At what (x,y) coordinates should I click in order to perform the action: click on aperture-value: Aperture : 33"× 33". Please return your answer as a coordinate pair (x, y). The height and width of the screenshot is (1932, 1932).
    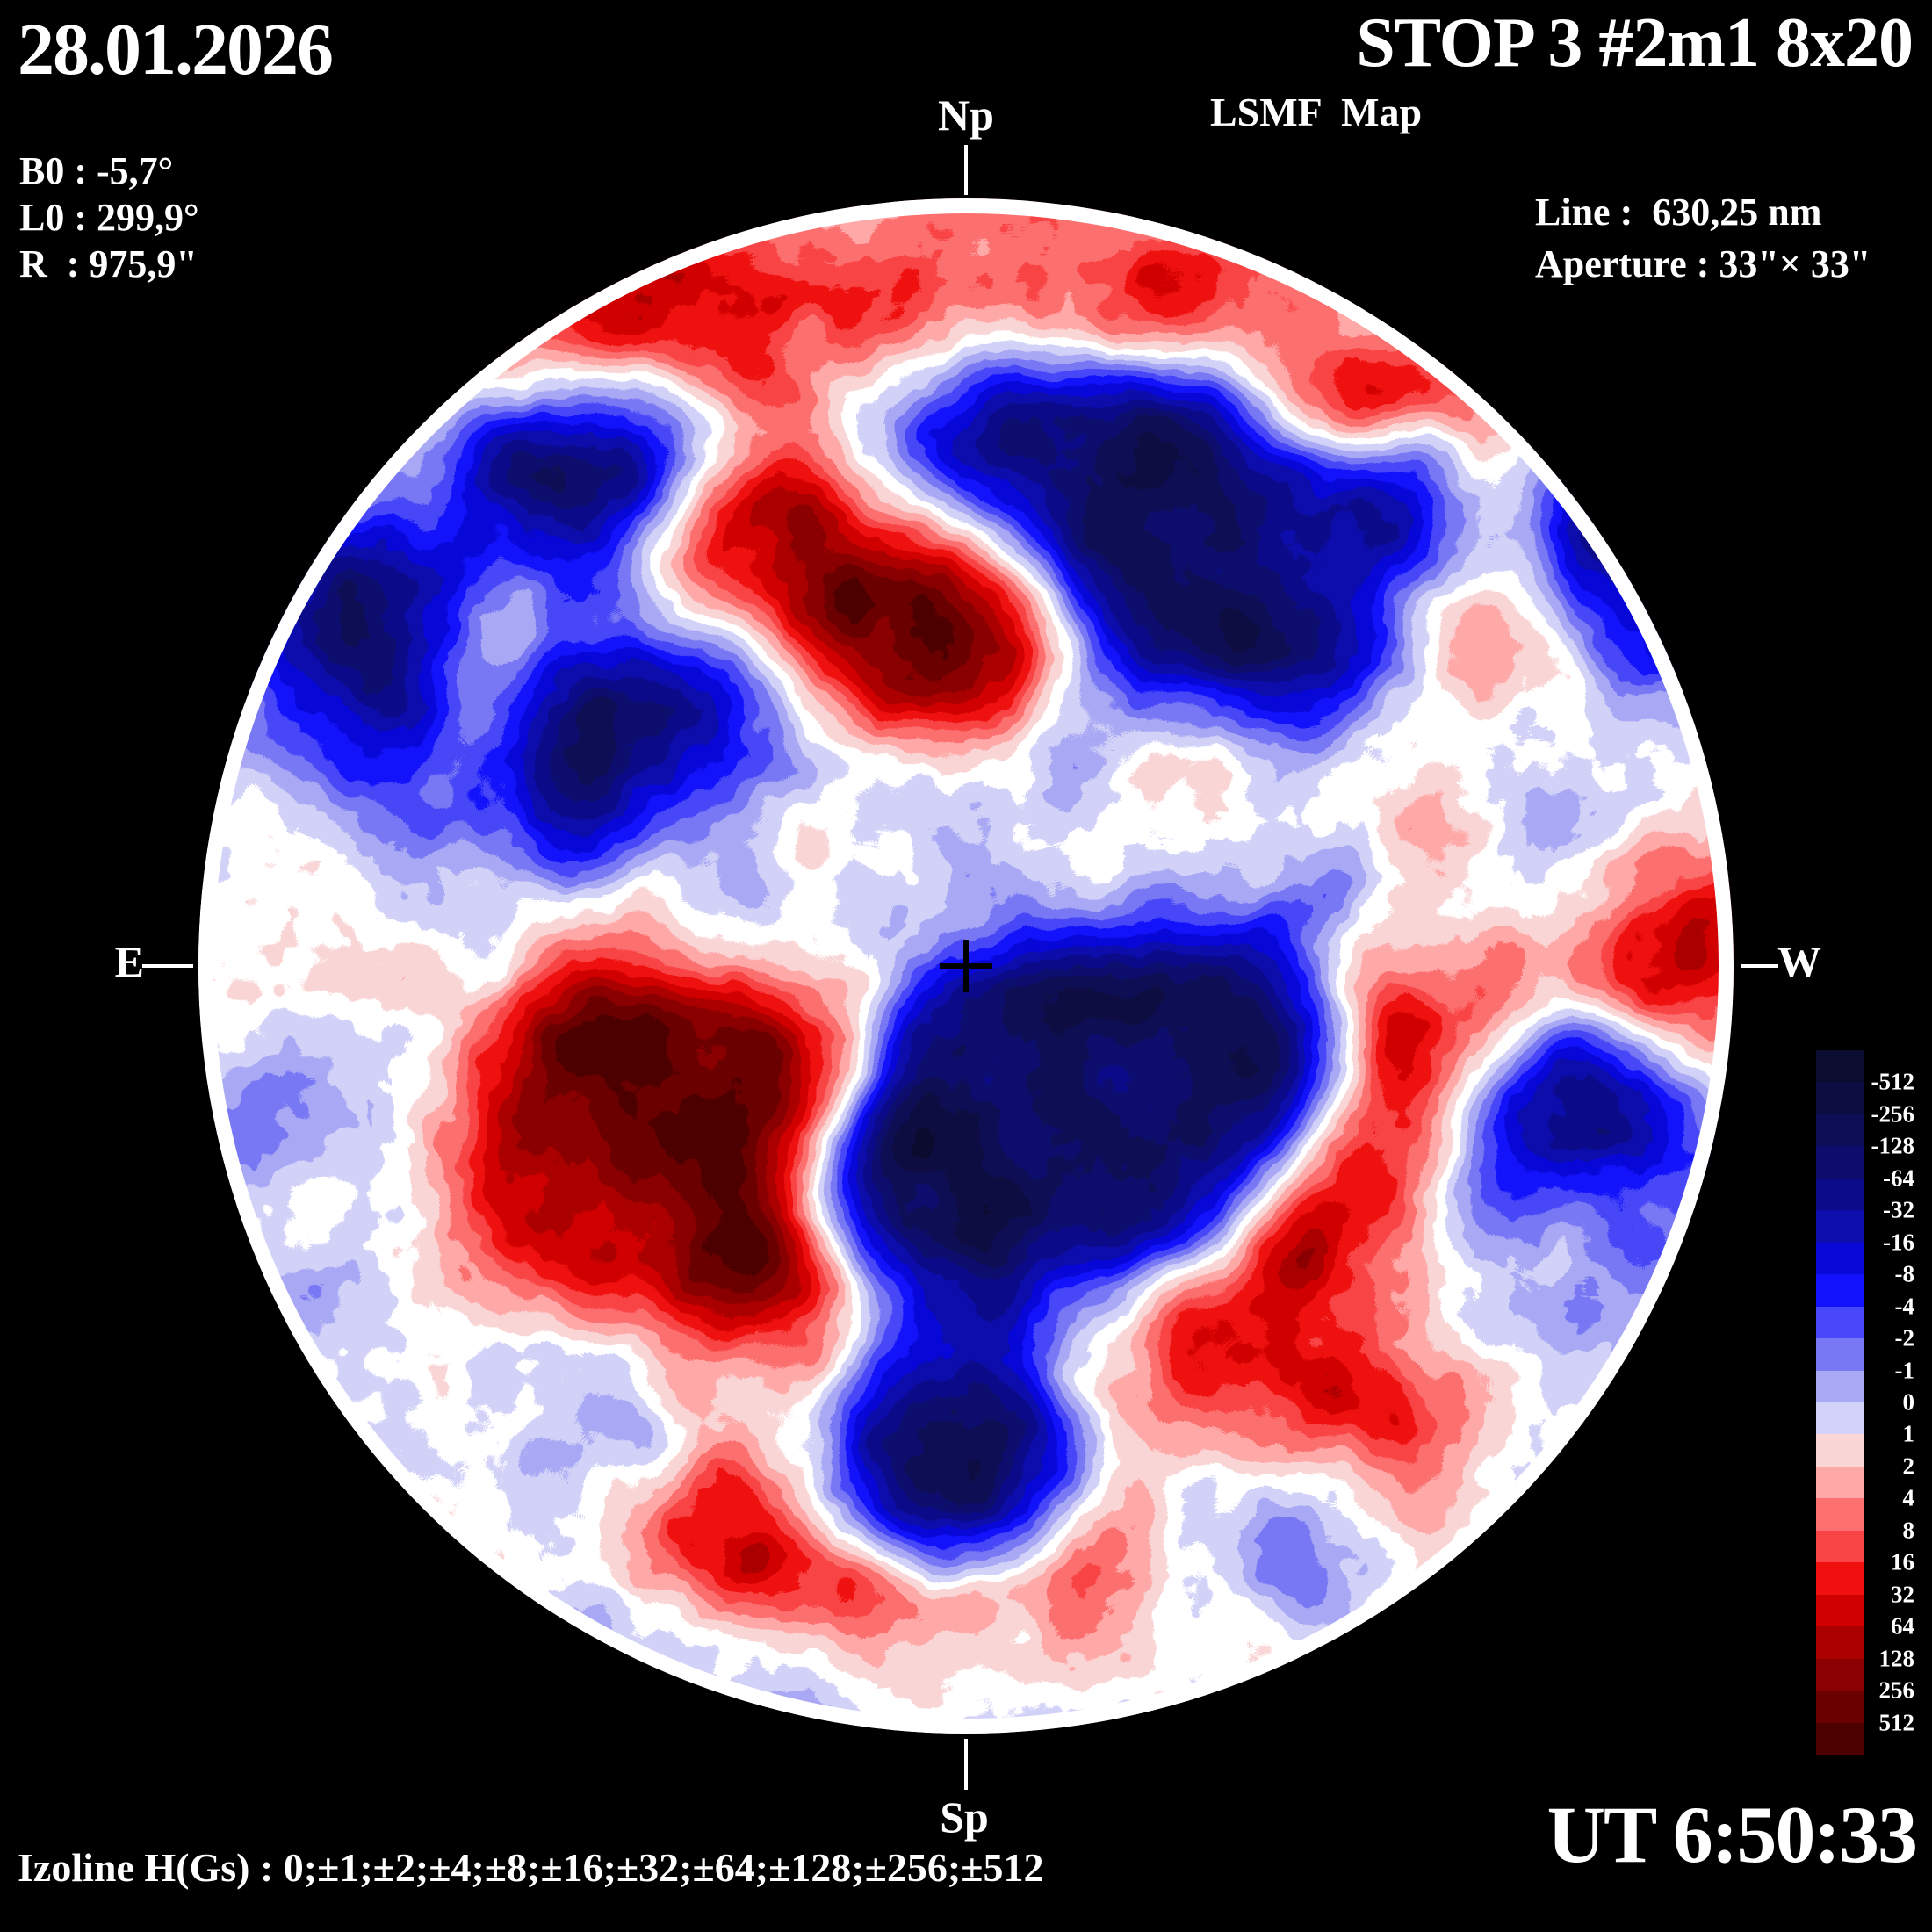
    Looking at the image, I should click on (1703, 264).